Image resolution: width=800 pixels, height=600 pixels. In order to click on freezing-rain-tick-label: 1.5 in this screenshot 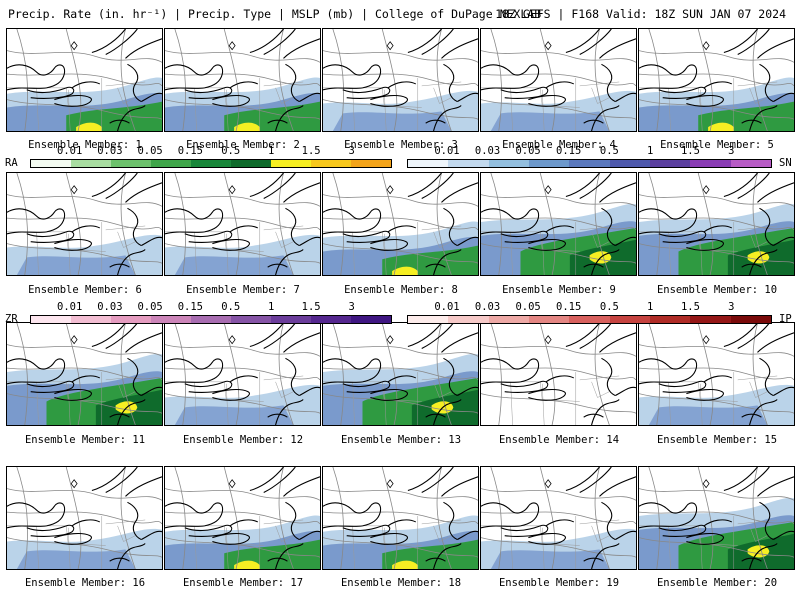, I will do `click(311, 307)`.